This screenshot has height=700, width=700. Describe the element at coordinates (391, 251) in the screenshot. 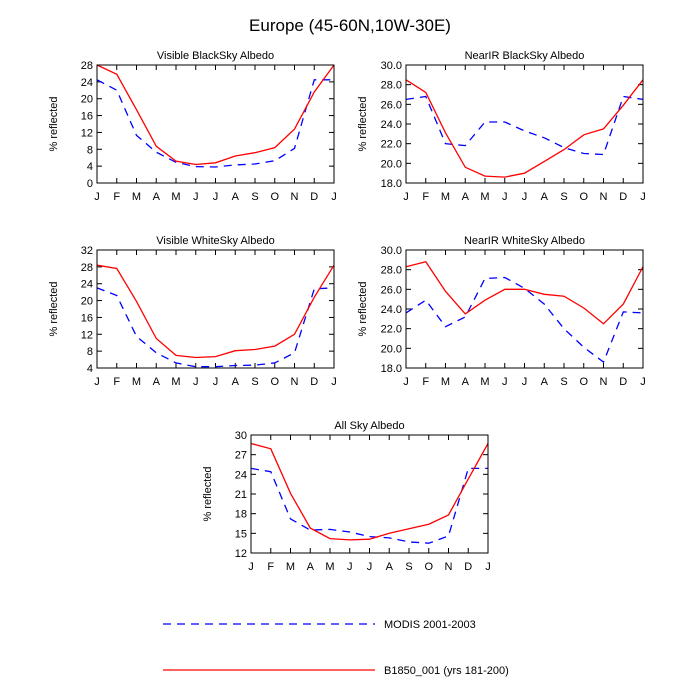

I see `y-tick-label: 30.0` at that location.